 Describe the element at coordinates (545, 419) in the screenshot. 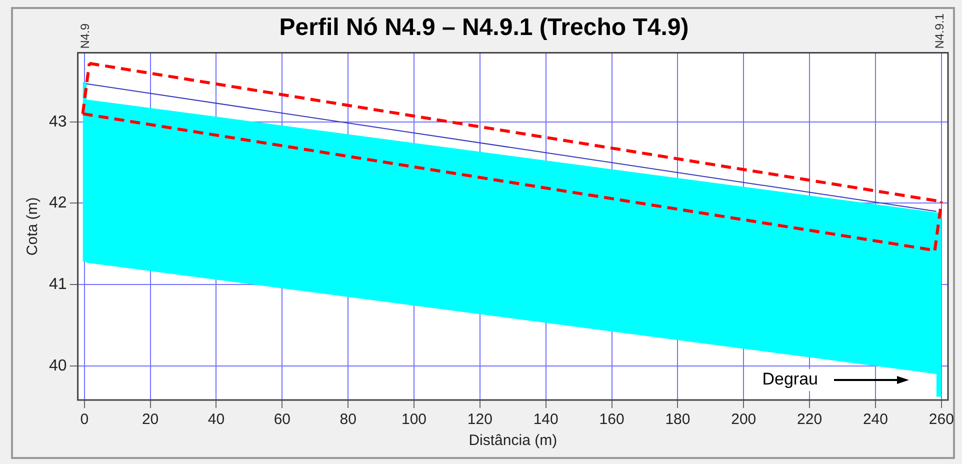

I see `x-tick-label: 140` at that location.